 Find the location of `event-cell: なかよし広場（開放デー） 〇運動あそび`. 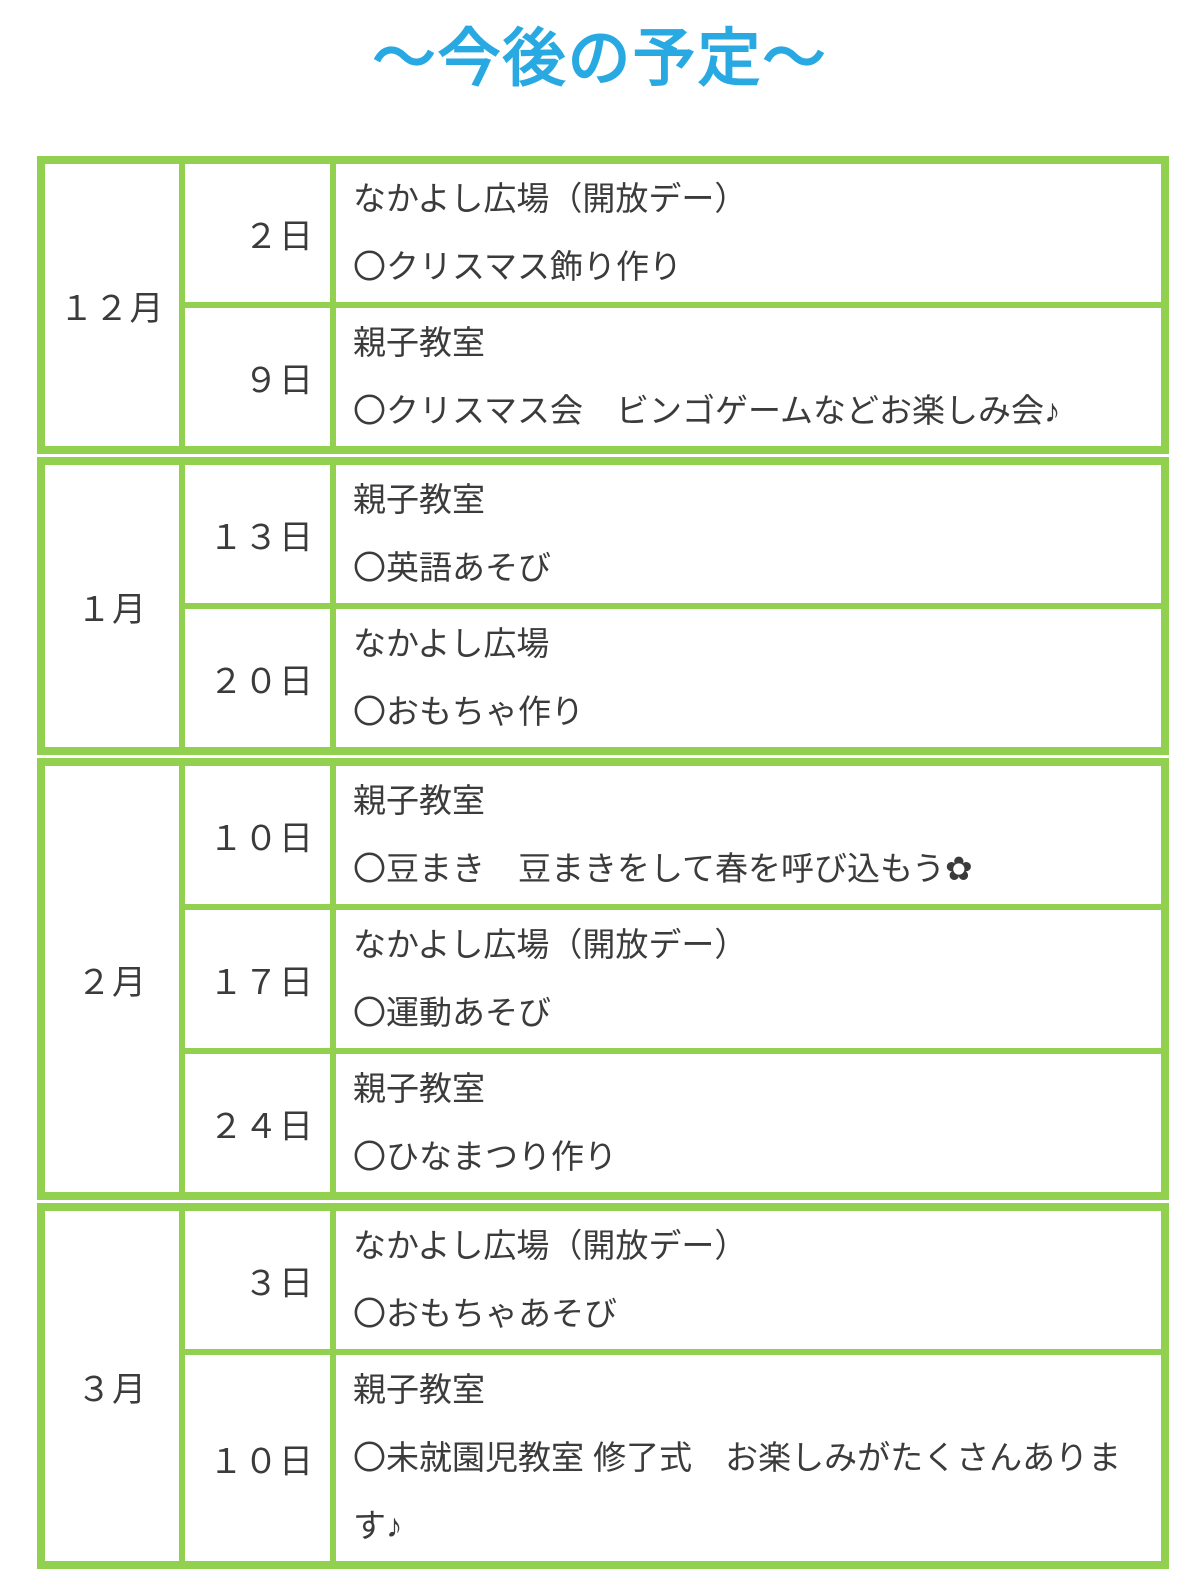

event-cell: なかよし広場（開放デー） 〇運動あそび is located at coordinates (745, 976).